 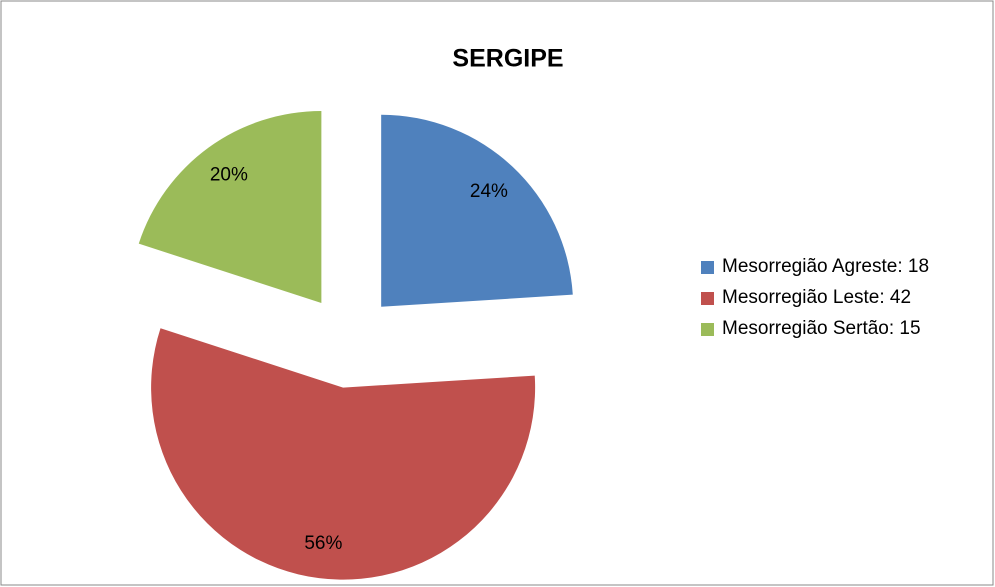 I want to click on data-label: 56%, so click(x=323, y=543).